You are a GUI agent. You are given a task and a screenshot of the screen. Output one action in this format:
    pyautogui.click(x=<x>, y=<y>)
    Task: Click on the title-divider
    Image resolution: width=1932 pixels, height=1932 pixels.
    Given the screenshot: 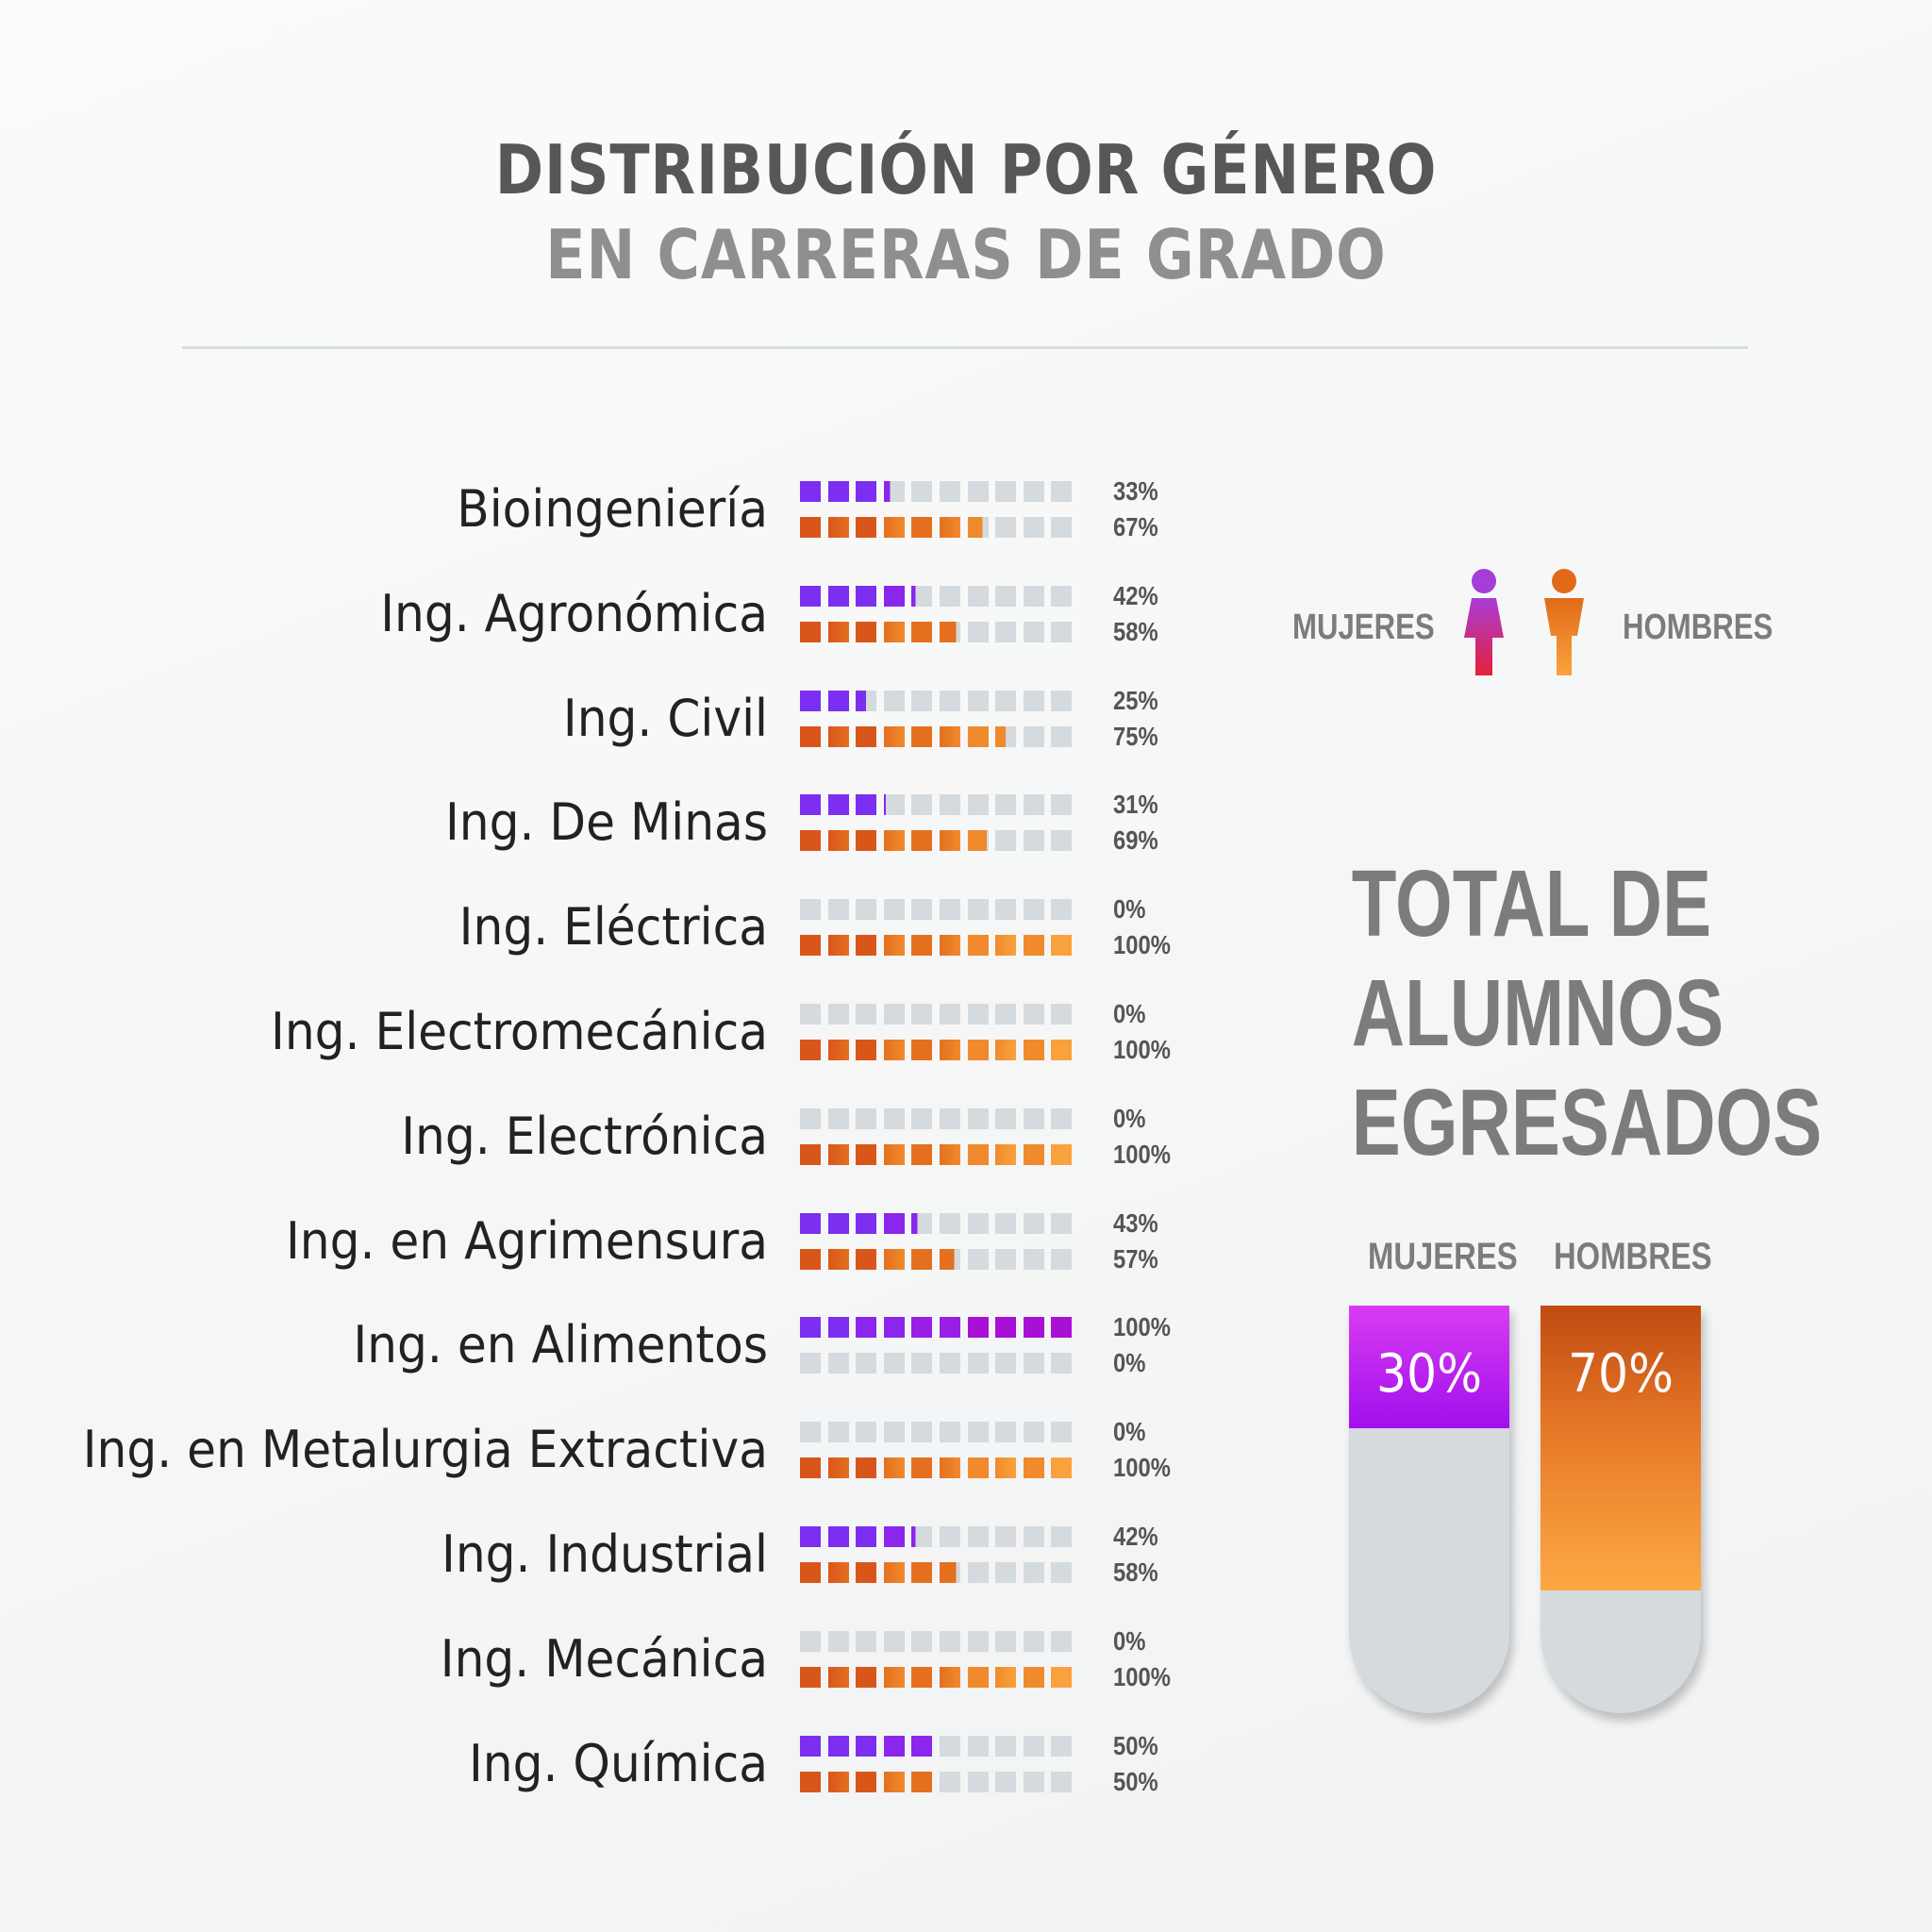 What is the action you would take?
    pyautogui.click(x=965, y=347)
    